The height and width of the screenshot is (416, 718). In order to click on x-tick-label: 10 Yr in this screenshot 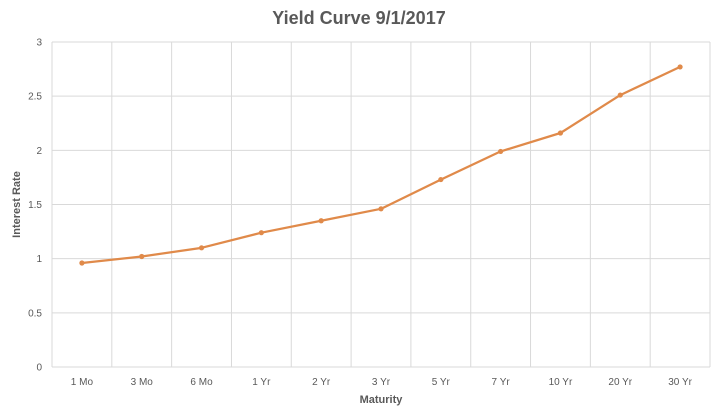, I will do `click(561, 382)`.